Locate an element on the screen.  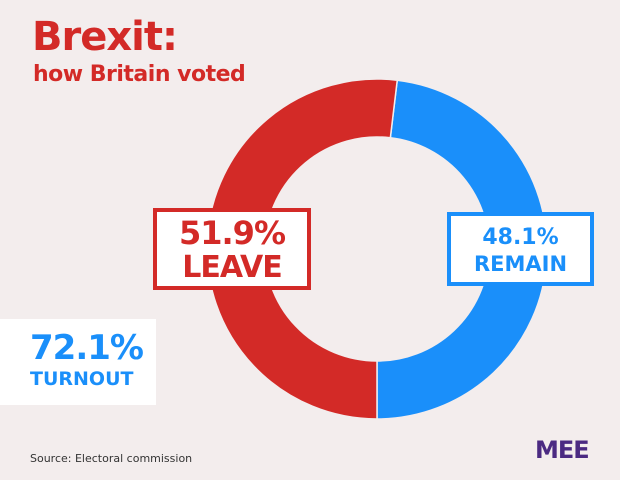
mee-logo: MEE is located at coordinates (562, 450).